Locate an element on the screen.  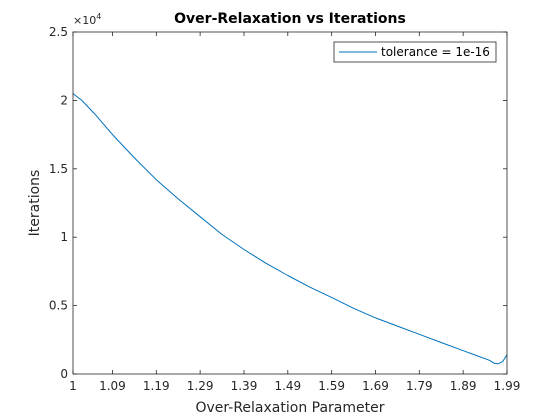
legend-box is located at coordinates (415, 52).